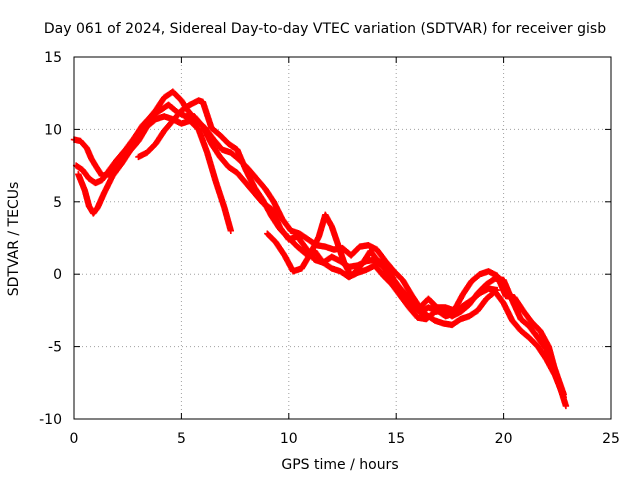 The height and width of the screenshot is (480, 640). What do you see at coordinates (74, 439) in the screenshot?
I see `x-tick-label: 0` at bounding box center [74, 439].